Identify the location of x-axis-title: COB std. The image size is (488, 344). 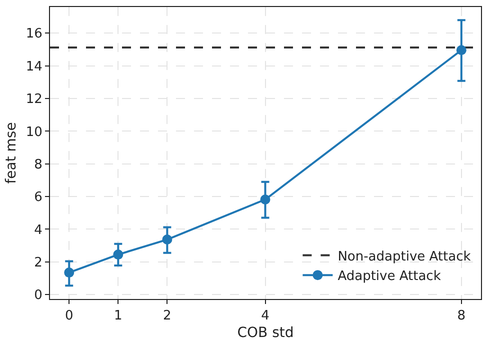
(265, 332).